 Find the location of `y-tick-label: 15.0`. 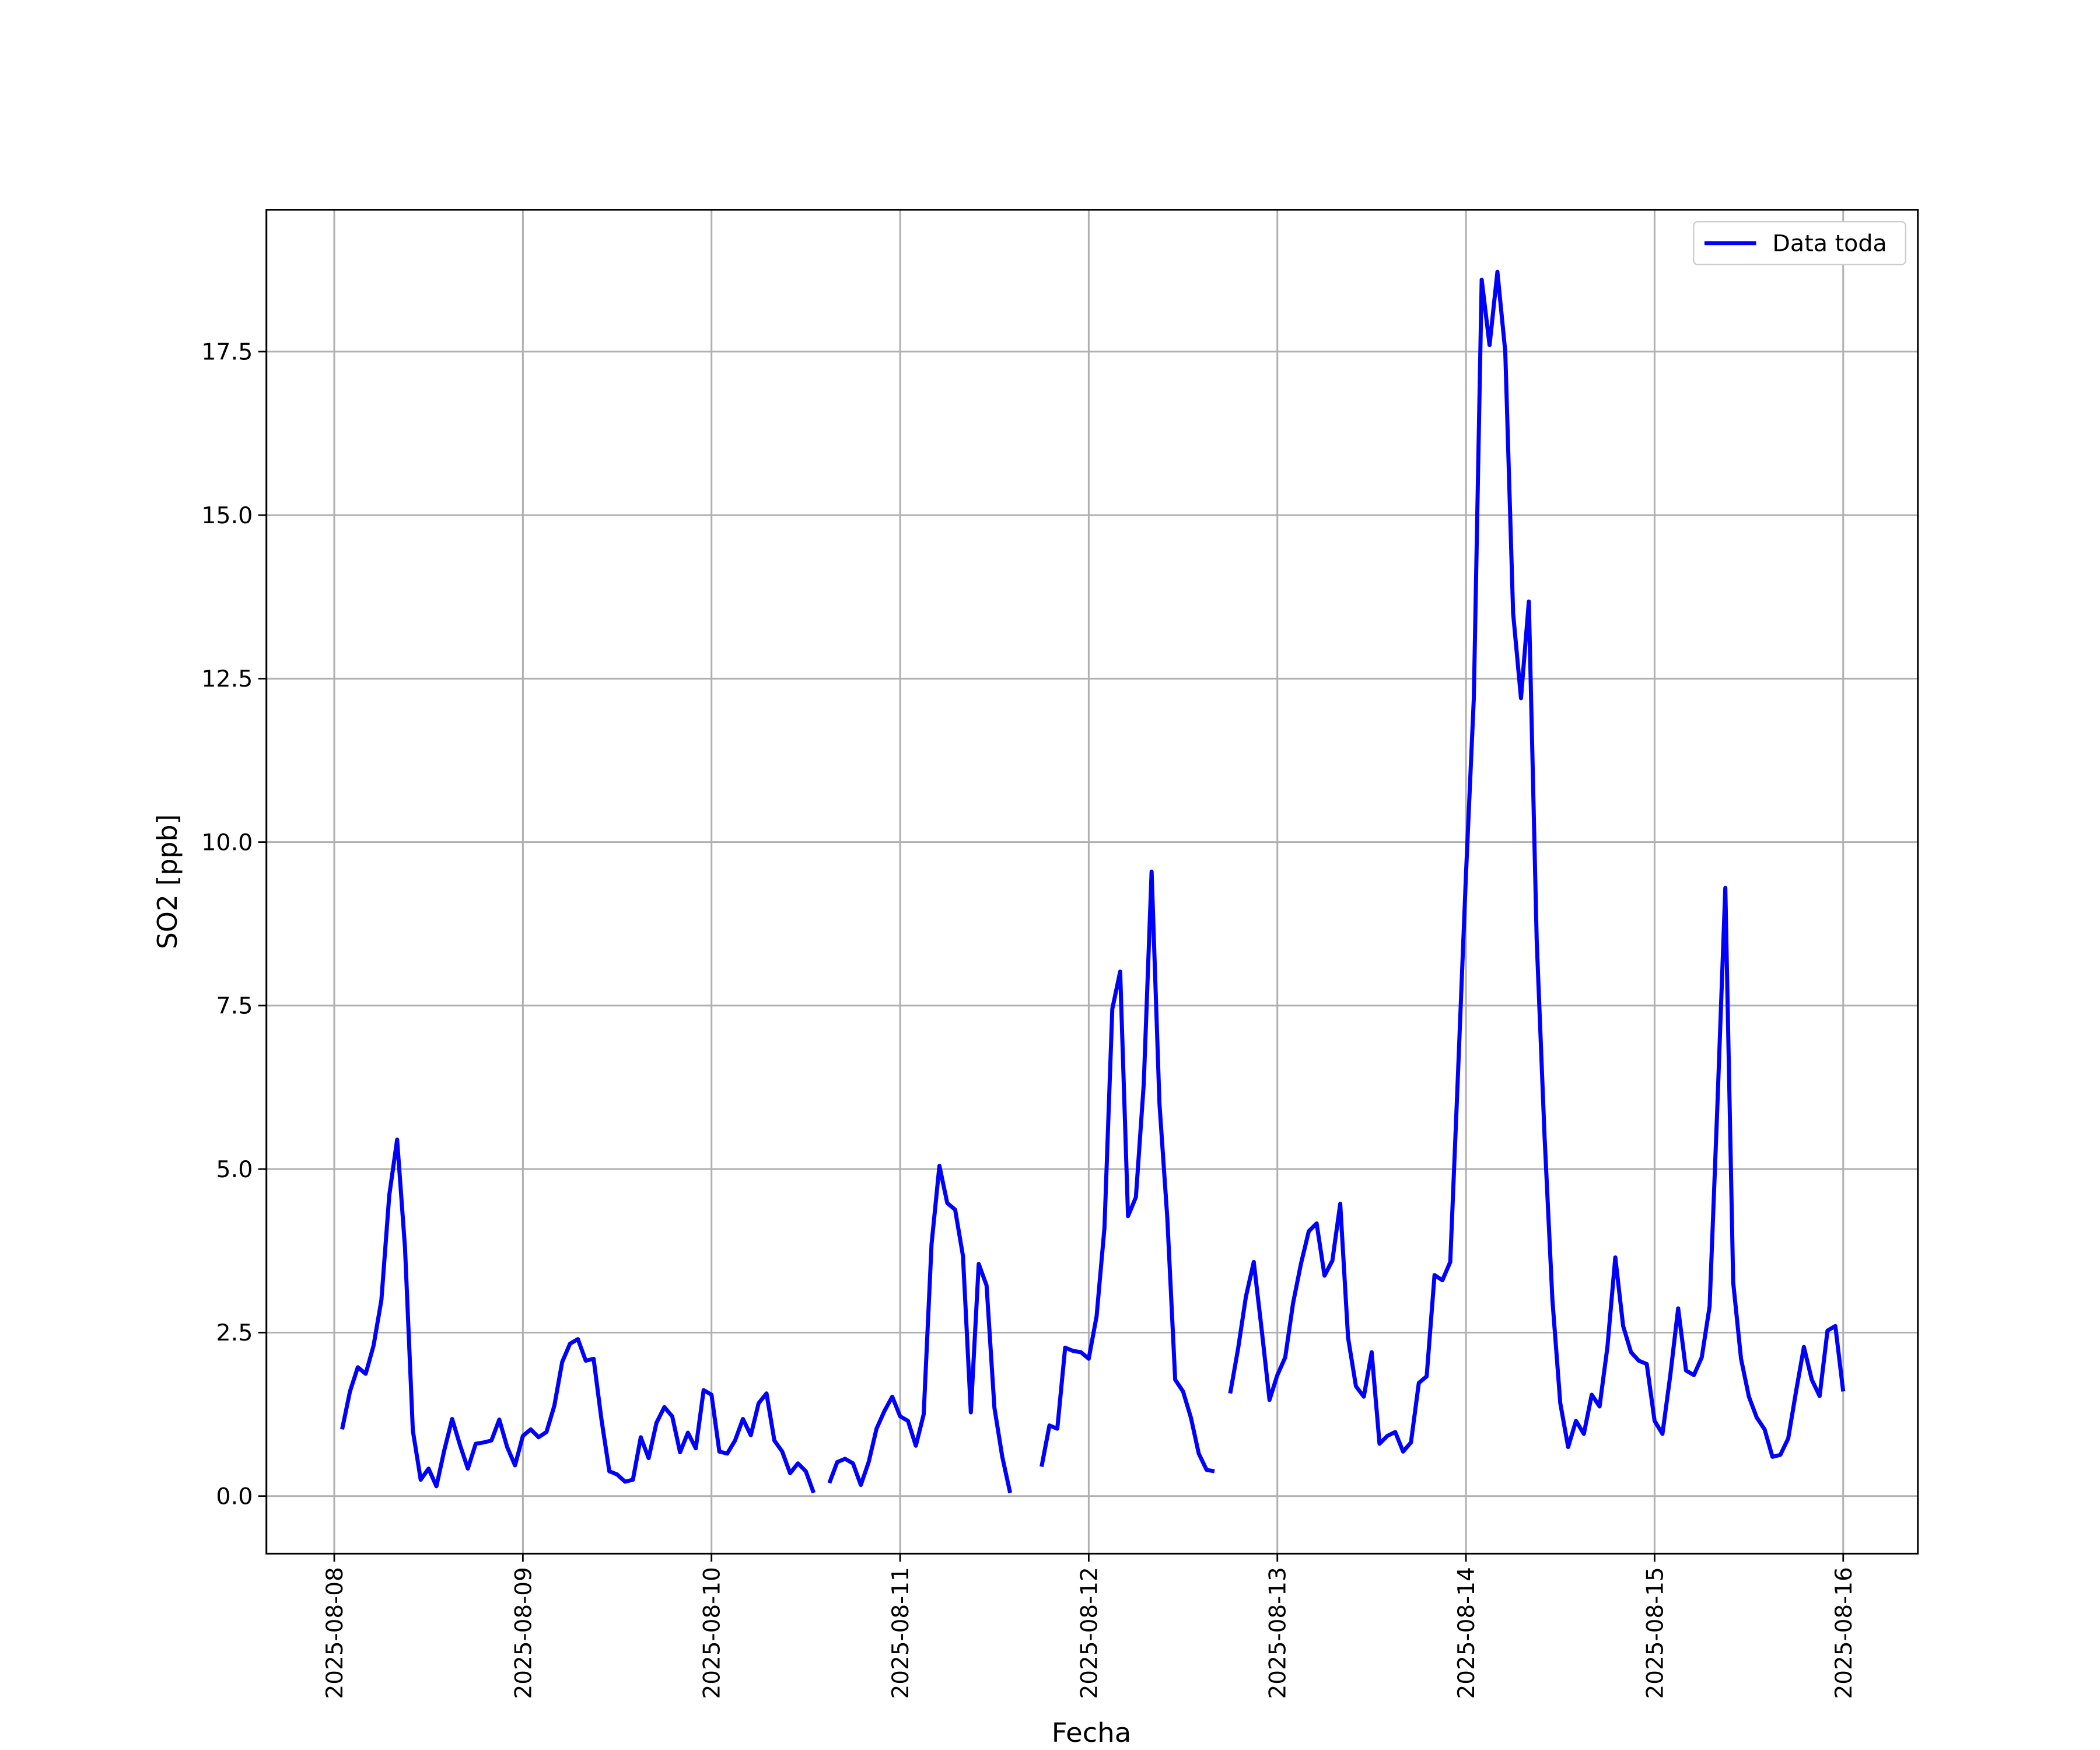

y-tick-label: 15.0 is located at coordinates (227, 516).